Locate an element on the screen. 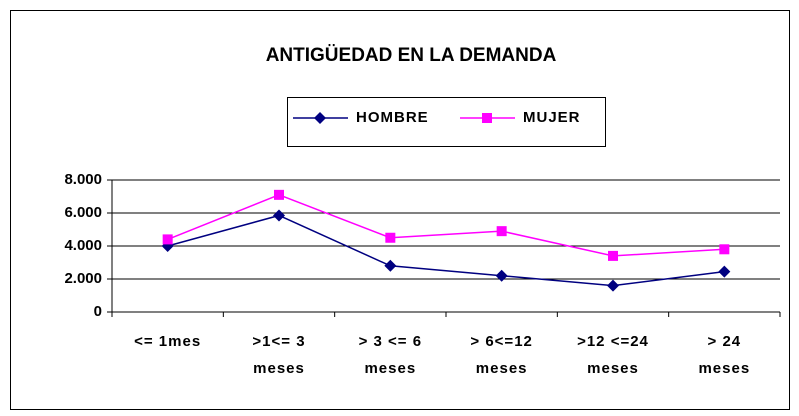 The image size is (799, 416). x-tick-label: >12 <=24 meses is located at coordinates (613, 355).